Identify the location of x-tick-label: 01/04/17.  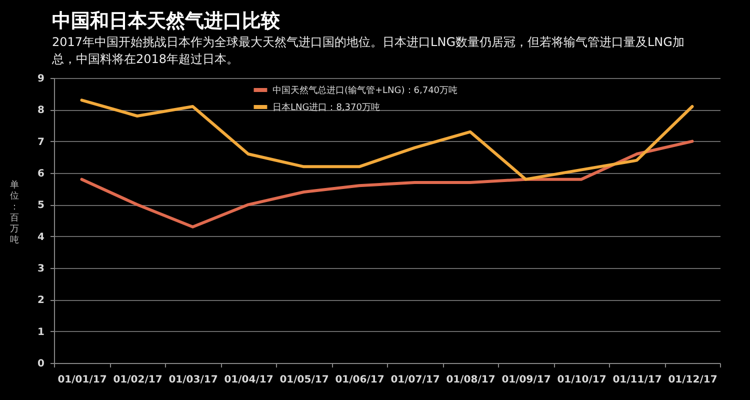
(249, 380).